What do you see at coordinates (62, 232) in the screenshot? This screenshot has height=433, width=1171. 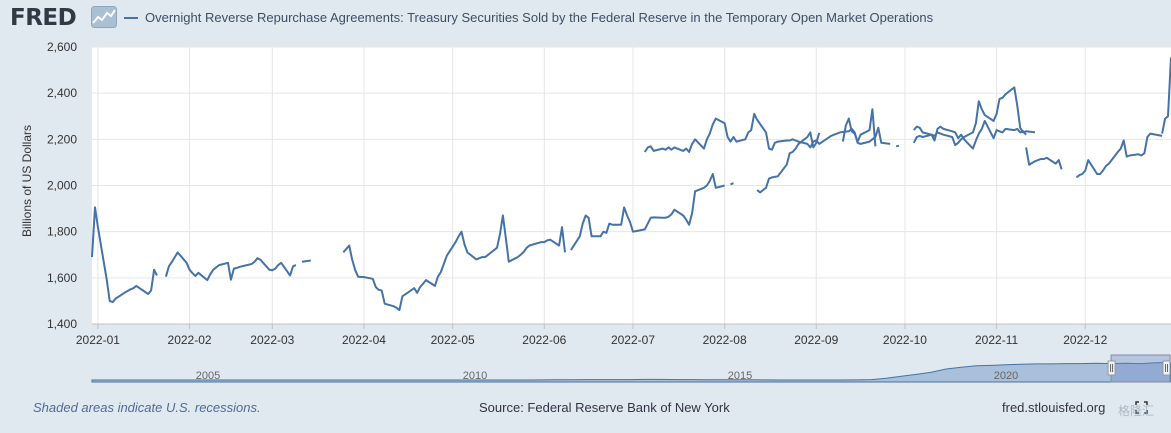 I see `y-tick-label: 1,800` at bounding box center [62, 232].